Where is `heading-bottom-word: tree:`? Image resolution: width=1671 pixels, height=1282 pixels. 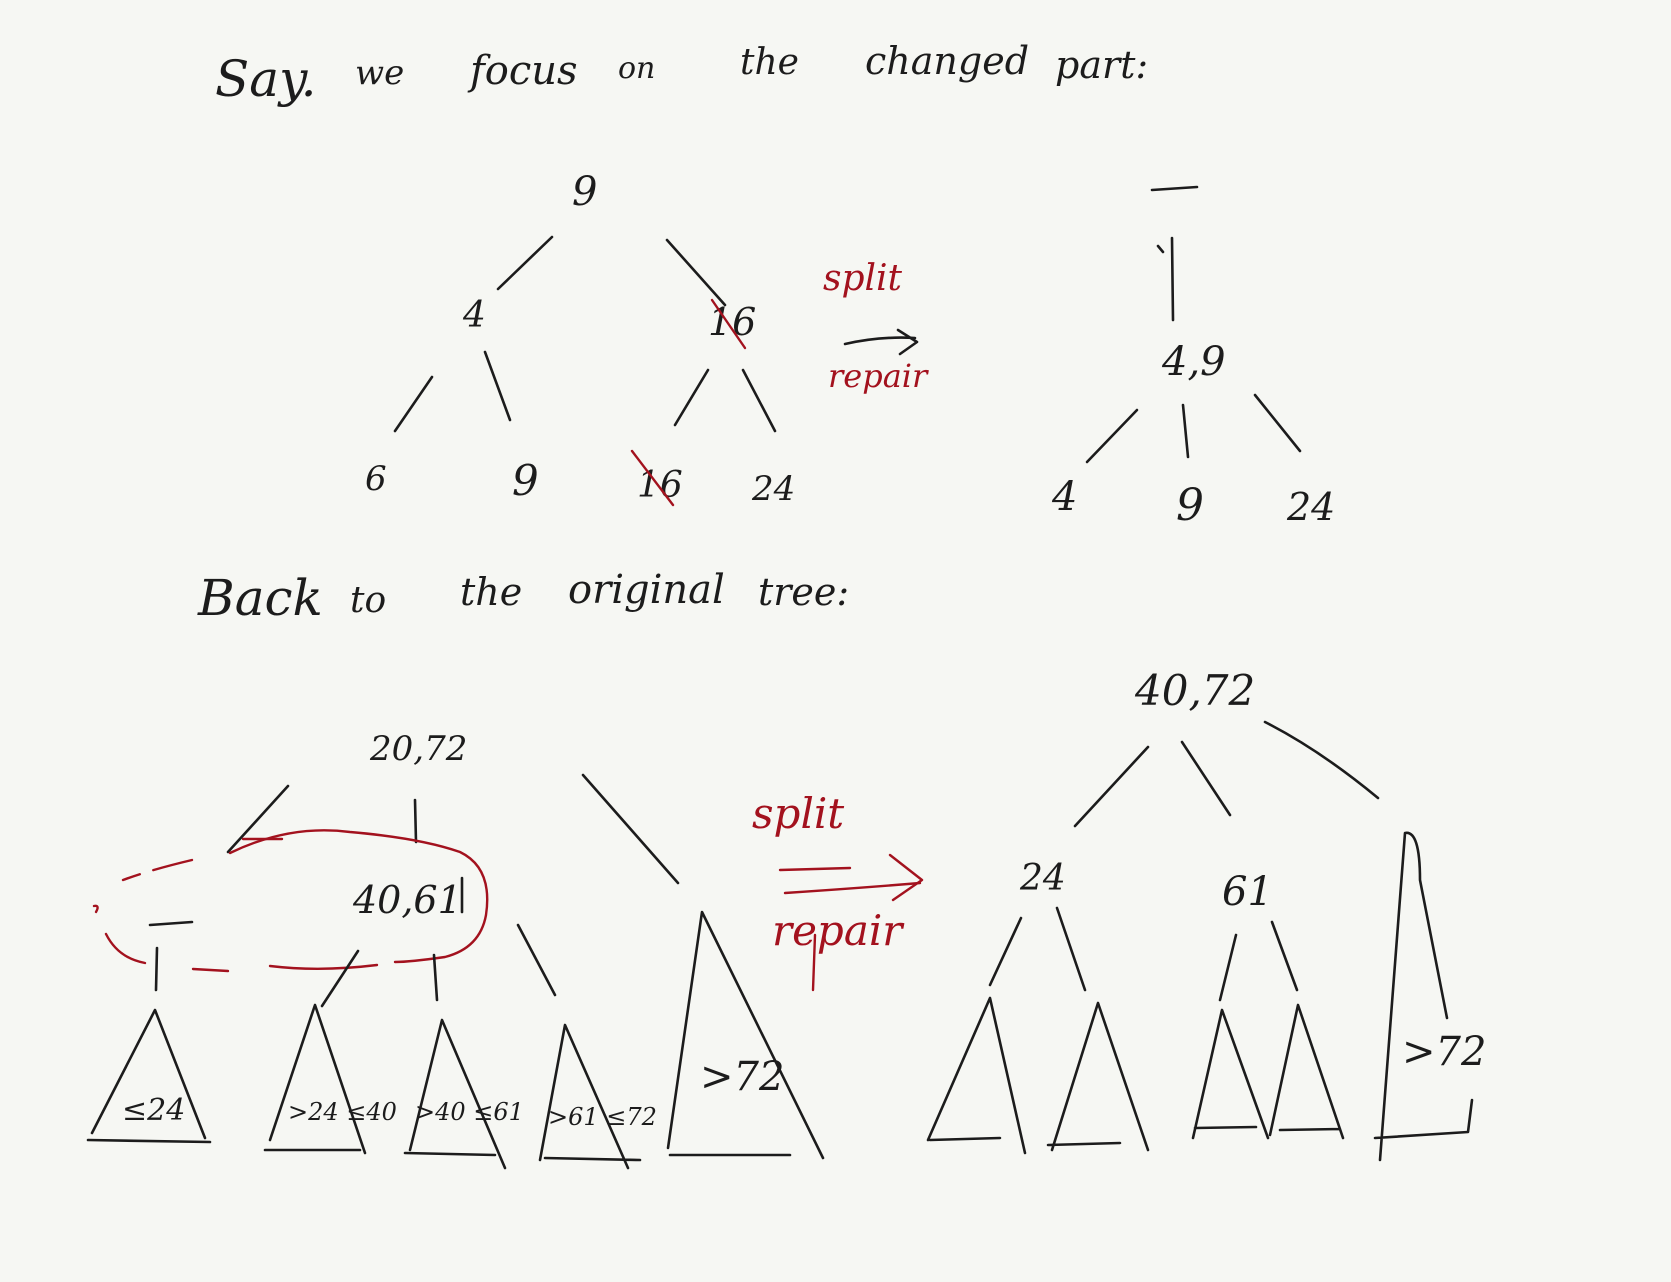 heading-bottom-word: tree: is located at coordinates (803, 592).